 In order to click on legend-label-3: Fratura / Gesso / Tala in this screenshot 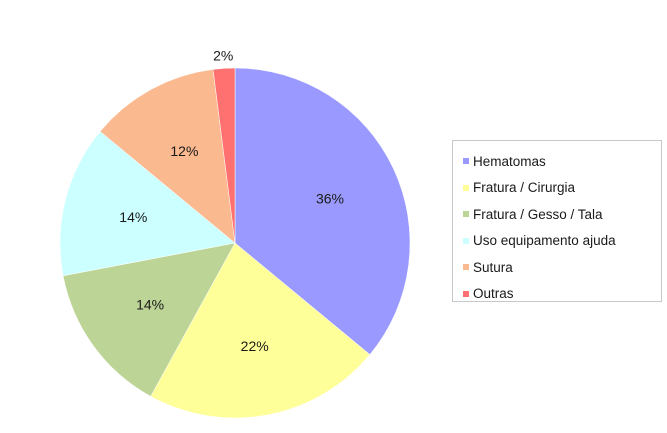, I will do `click(538, 214)`.